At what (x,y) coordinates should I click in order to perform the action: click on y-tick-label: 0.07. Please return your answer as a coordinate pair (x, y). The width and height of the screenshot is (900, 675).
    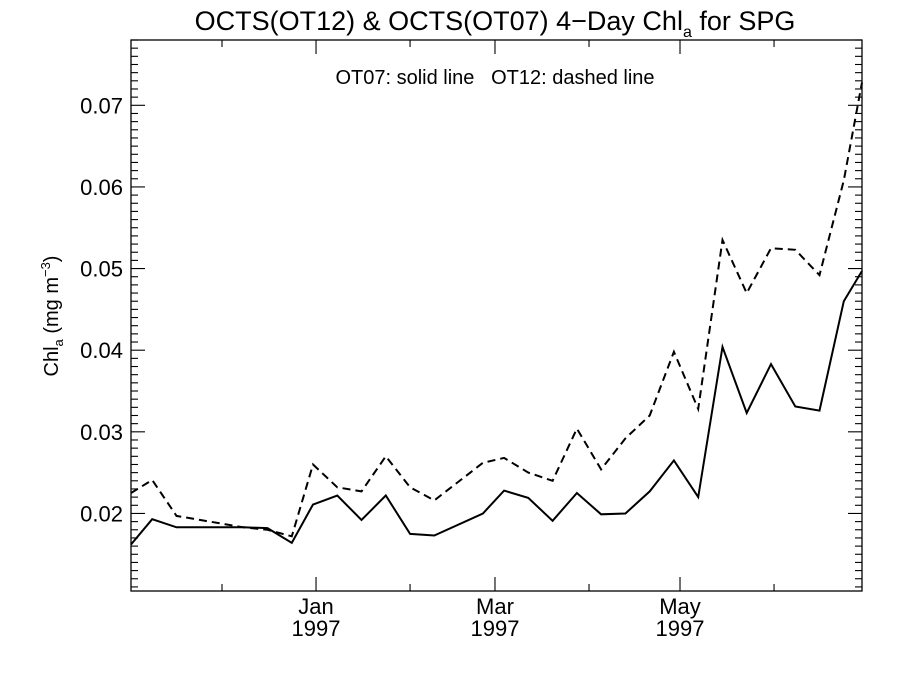
    Looking at the image, I should click on (101, 105).